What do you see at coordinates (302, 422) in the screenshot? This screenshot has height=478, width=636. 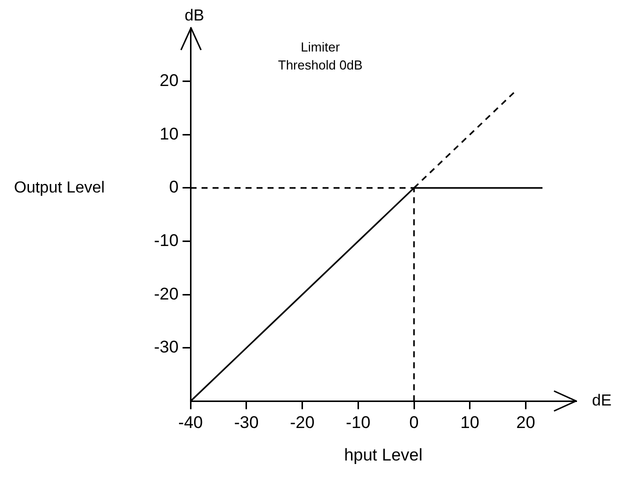 I see `x-tick-label: -20` at bounding box center [302, 422].